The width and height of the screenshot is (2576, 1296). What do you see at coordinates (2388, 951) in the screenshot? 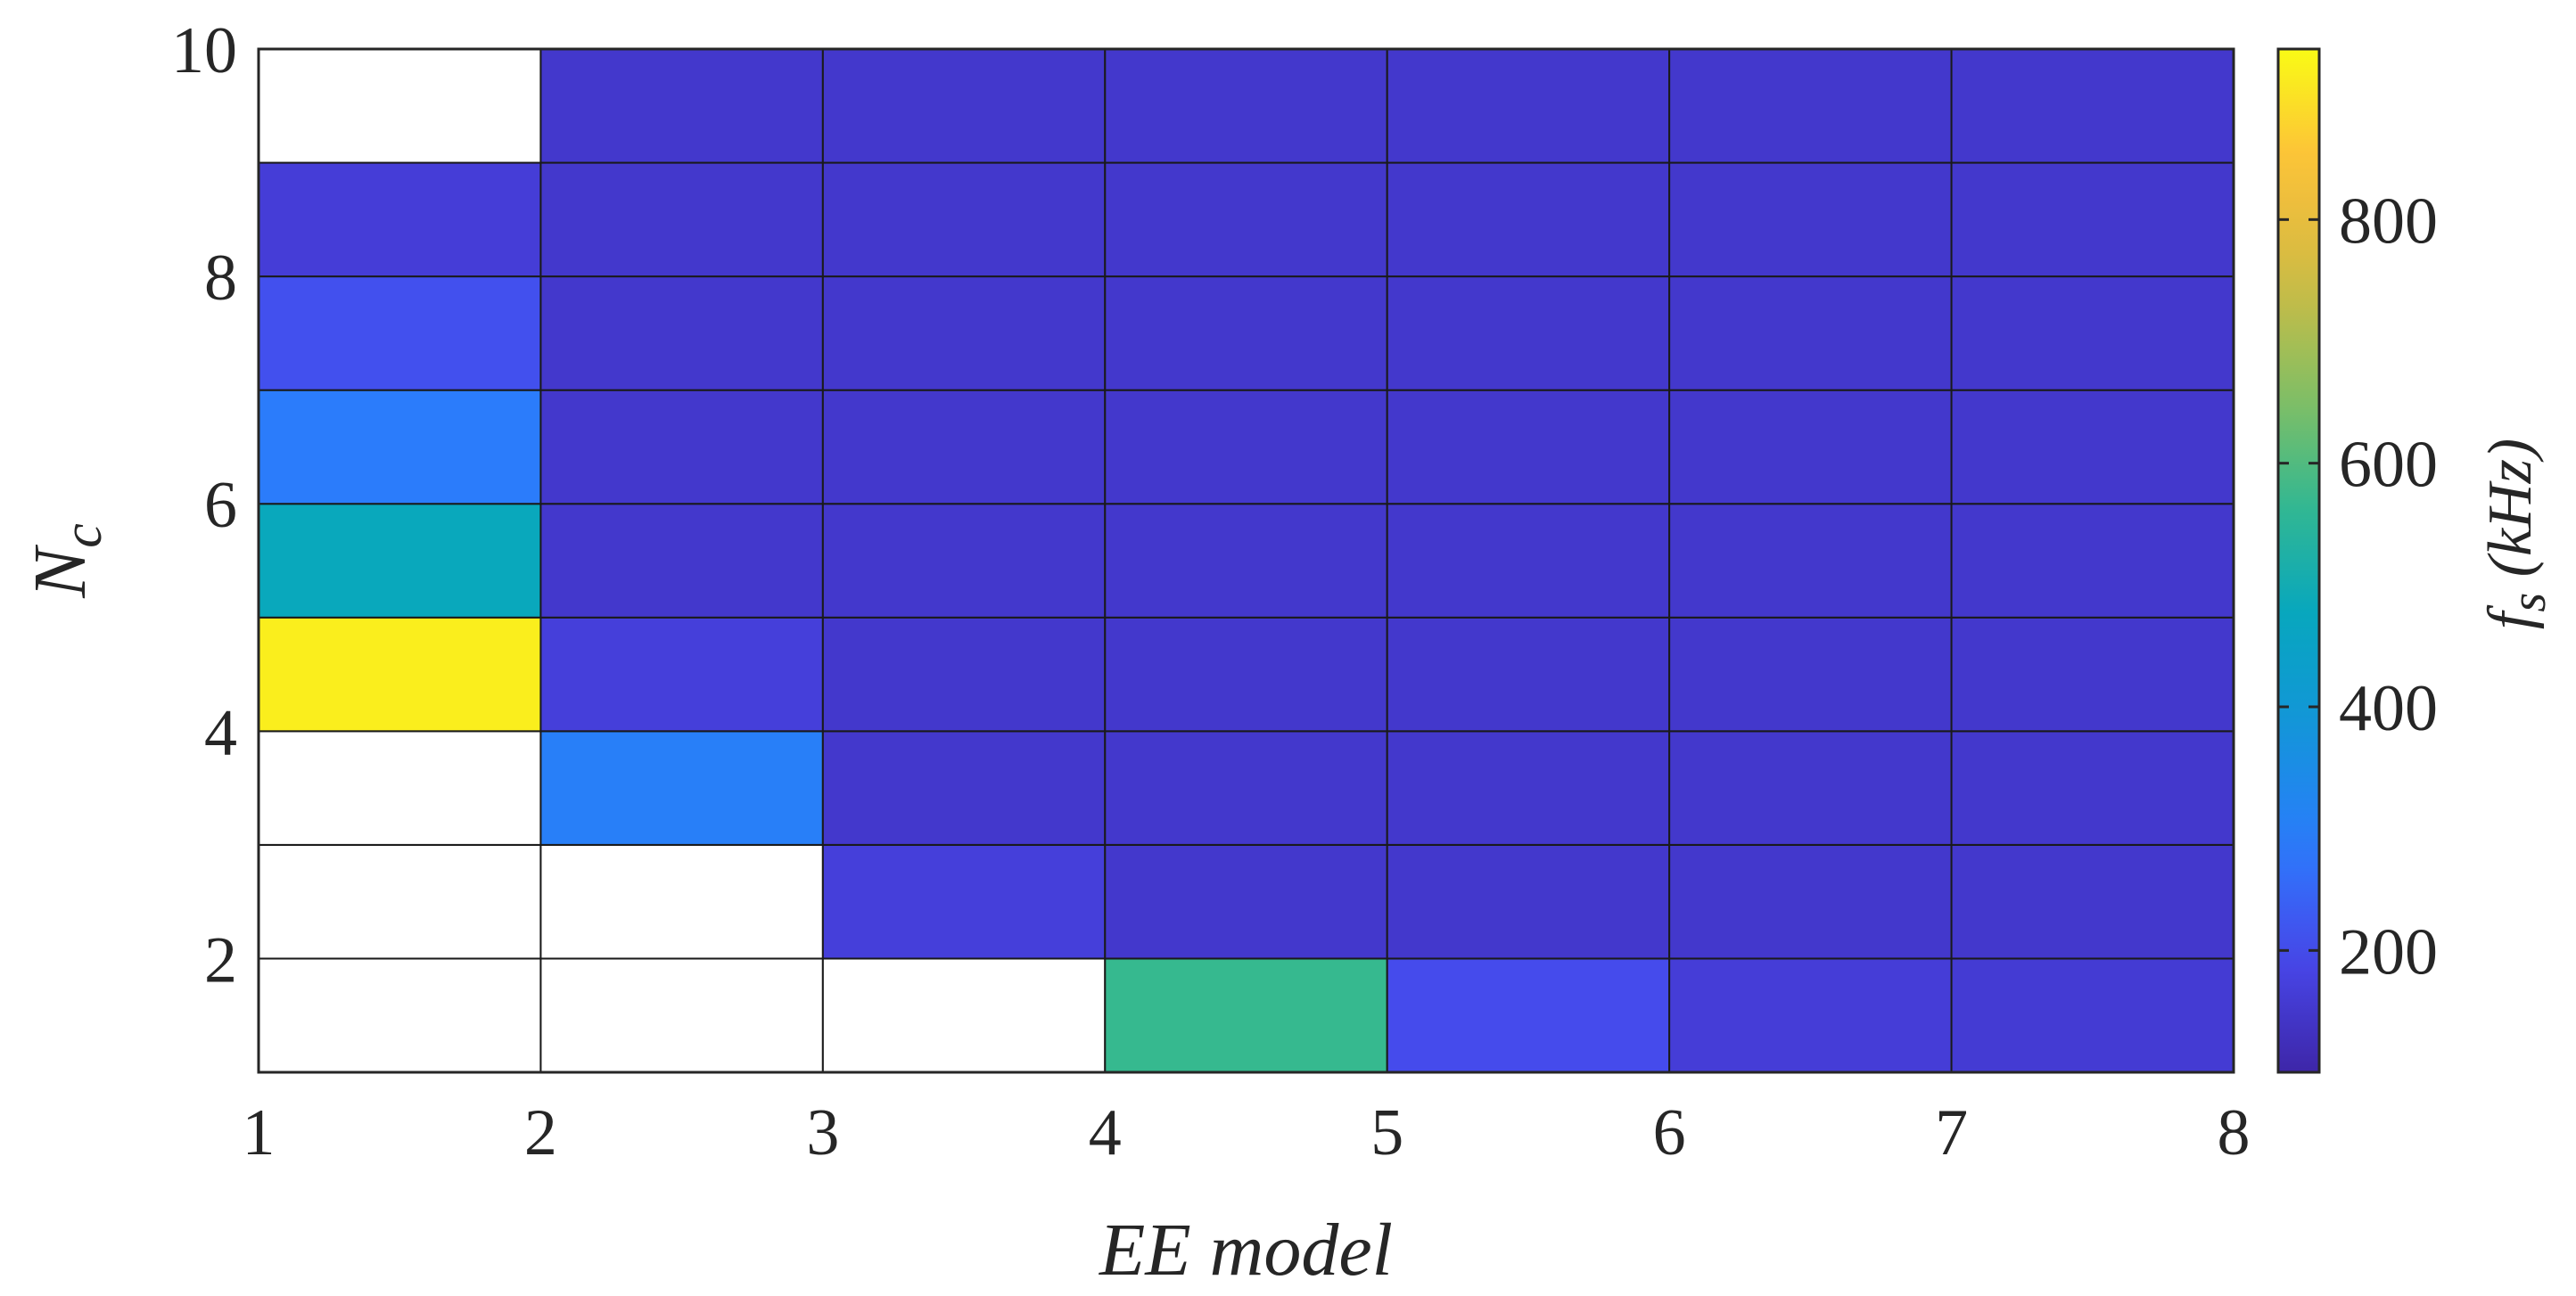
I see `colorbar-tick-label: 200` at bounding box center [2388, 951].